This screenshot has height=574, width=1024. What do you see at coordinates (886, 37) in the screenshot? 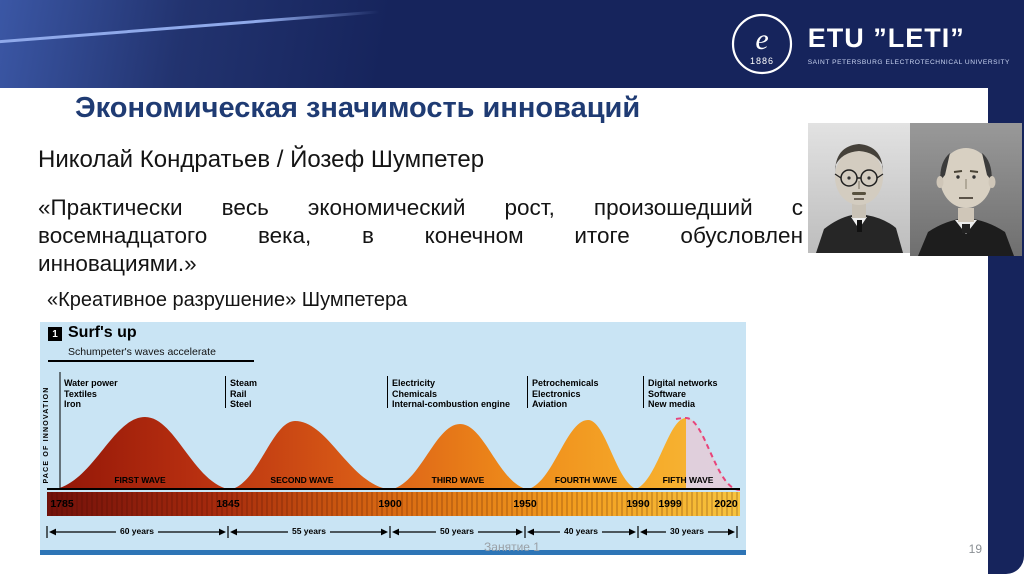
I see `university-name: ETU ”LETI”` at bounding box center [886, 37].